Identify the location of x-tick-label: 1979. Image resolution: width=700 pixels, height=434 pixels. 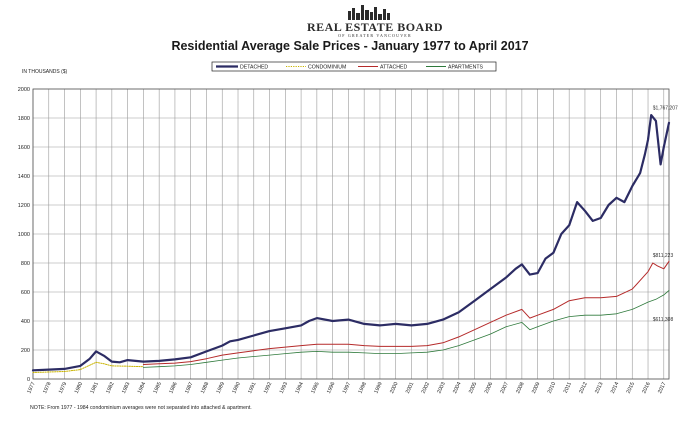
(63, 387).